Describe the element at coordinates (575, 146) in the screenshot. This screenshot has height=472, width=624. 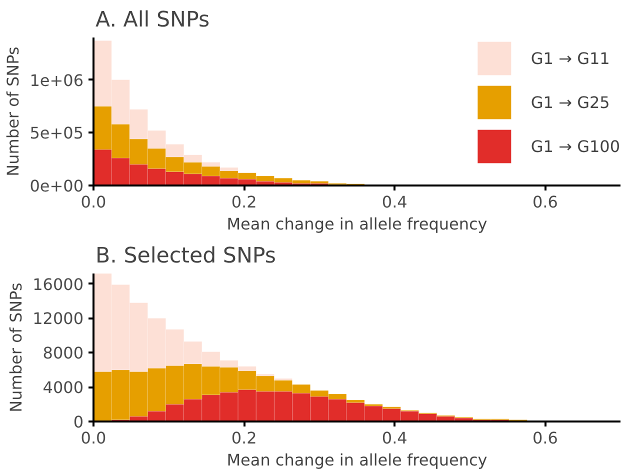
I see `legend-label: G1 → G100` at that location.